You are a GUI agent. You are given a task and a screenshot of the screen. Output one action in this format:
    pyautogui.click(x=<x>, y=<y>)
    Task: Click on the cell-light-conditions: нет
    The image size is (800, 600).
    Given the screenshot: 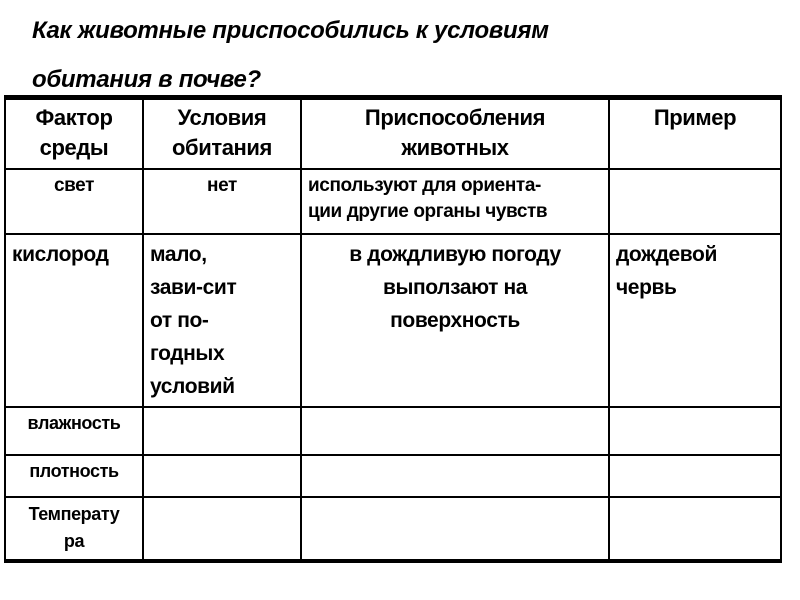 What is the action you would take?
    pyautogui.click(x=222, y=201)
    